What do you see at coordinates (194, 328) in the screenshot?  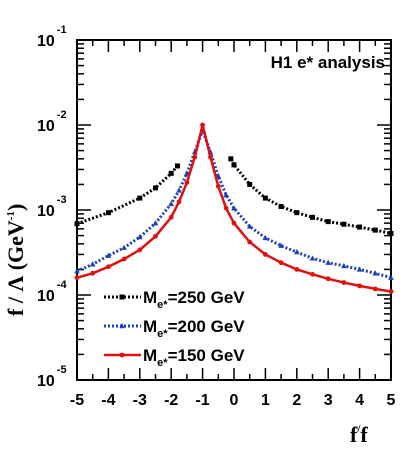 I see `legend-label: Me*=200 GeV` at bounding box center [194, 328].